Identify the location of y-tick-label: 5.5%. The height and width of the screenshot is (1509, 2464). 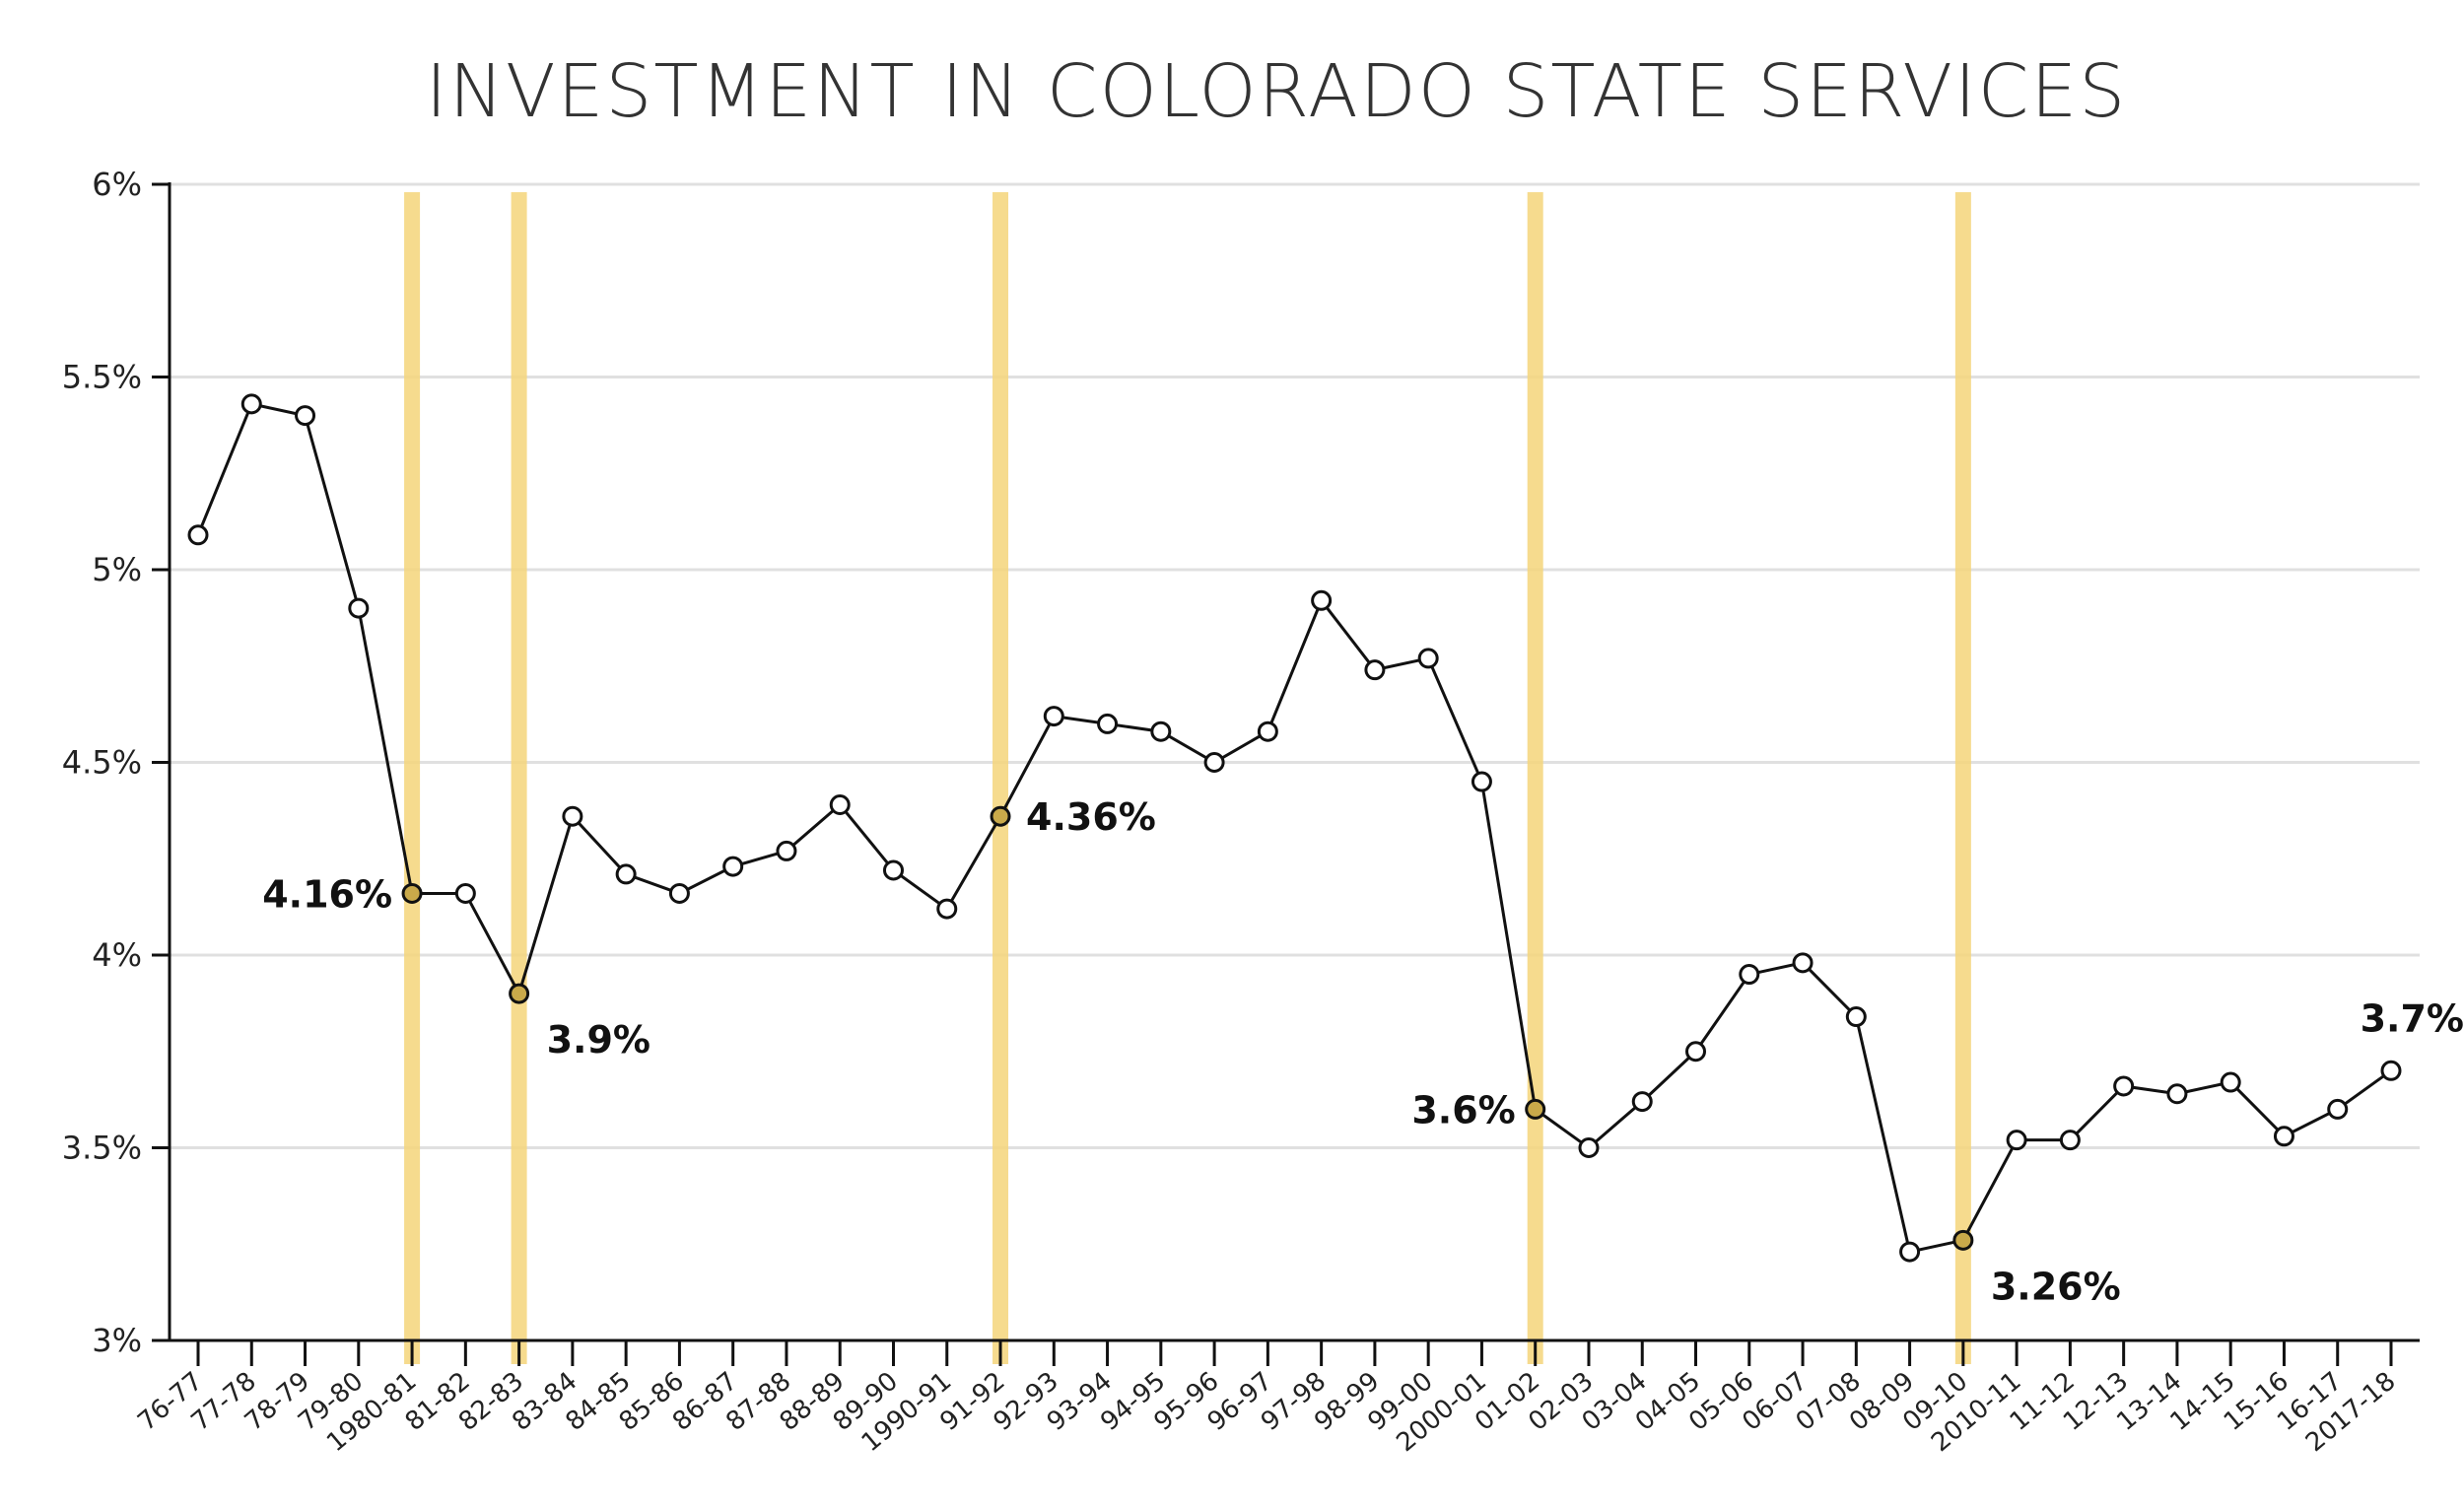
(102, 377).